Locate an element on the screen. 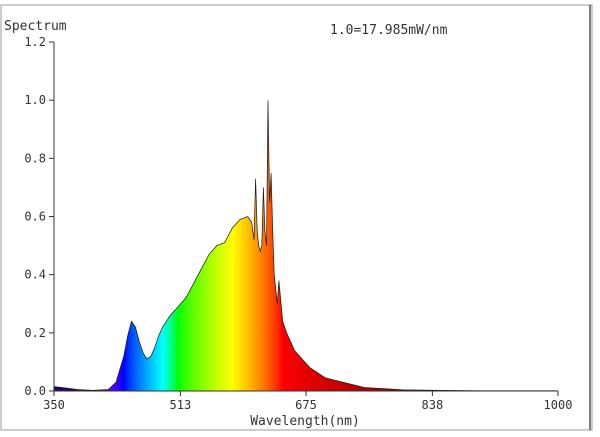 This screenshot has width=600, height=437. x-tick-label: 838 is located at coordinates (433, 405).